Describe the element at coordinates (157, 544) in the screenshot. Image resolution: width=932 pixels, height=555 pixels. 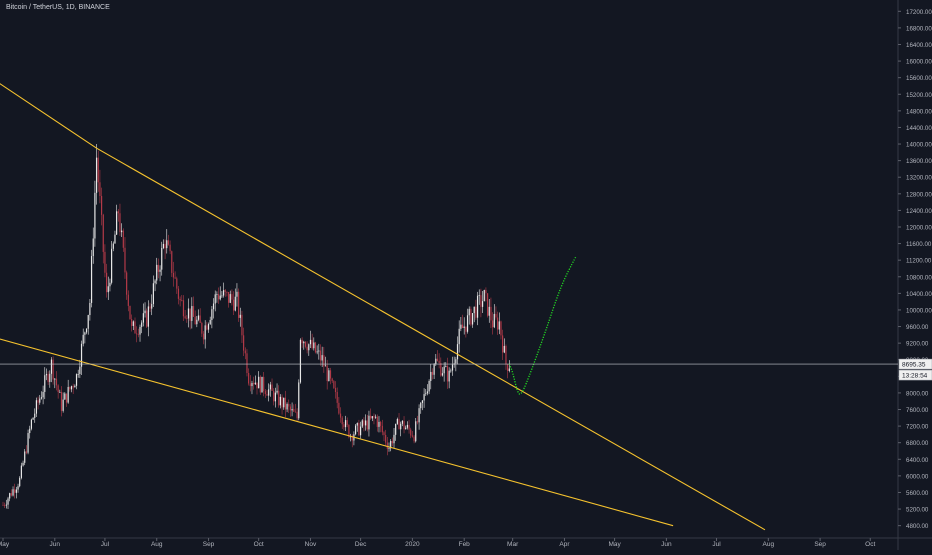
I see `time-tick-label: Aug` at that location.